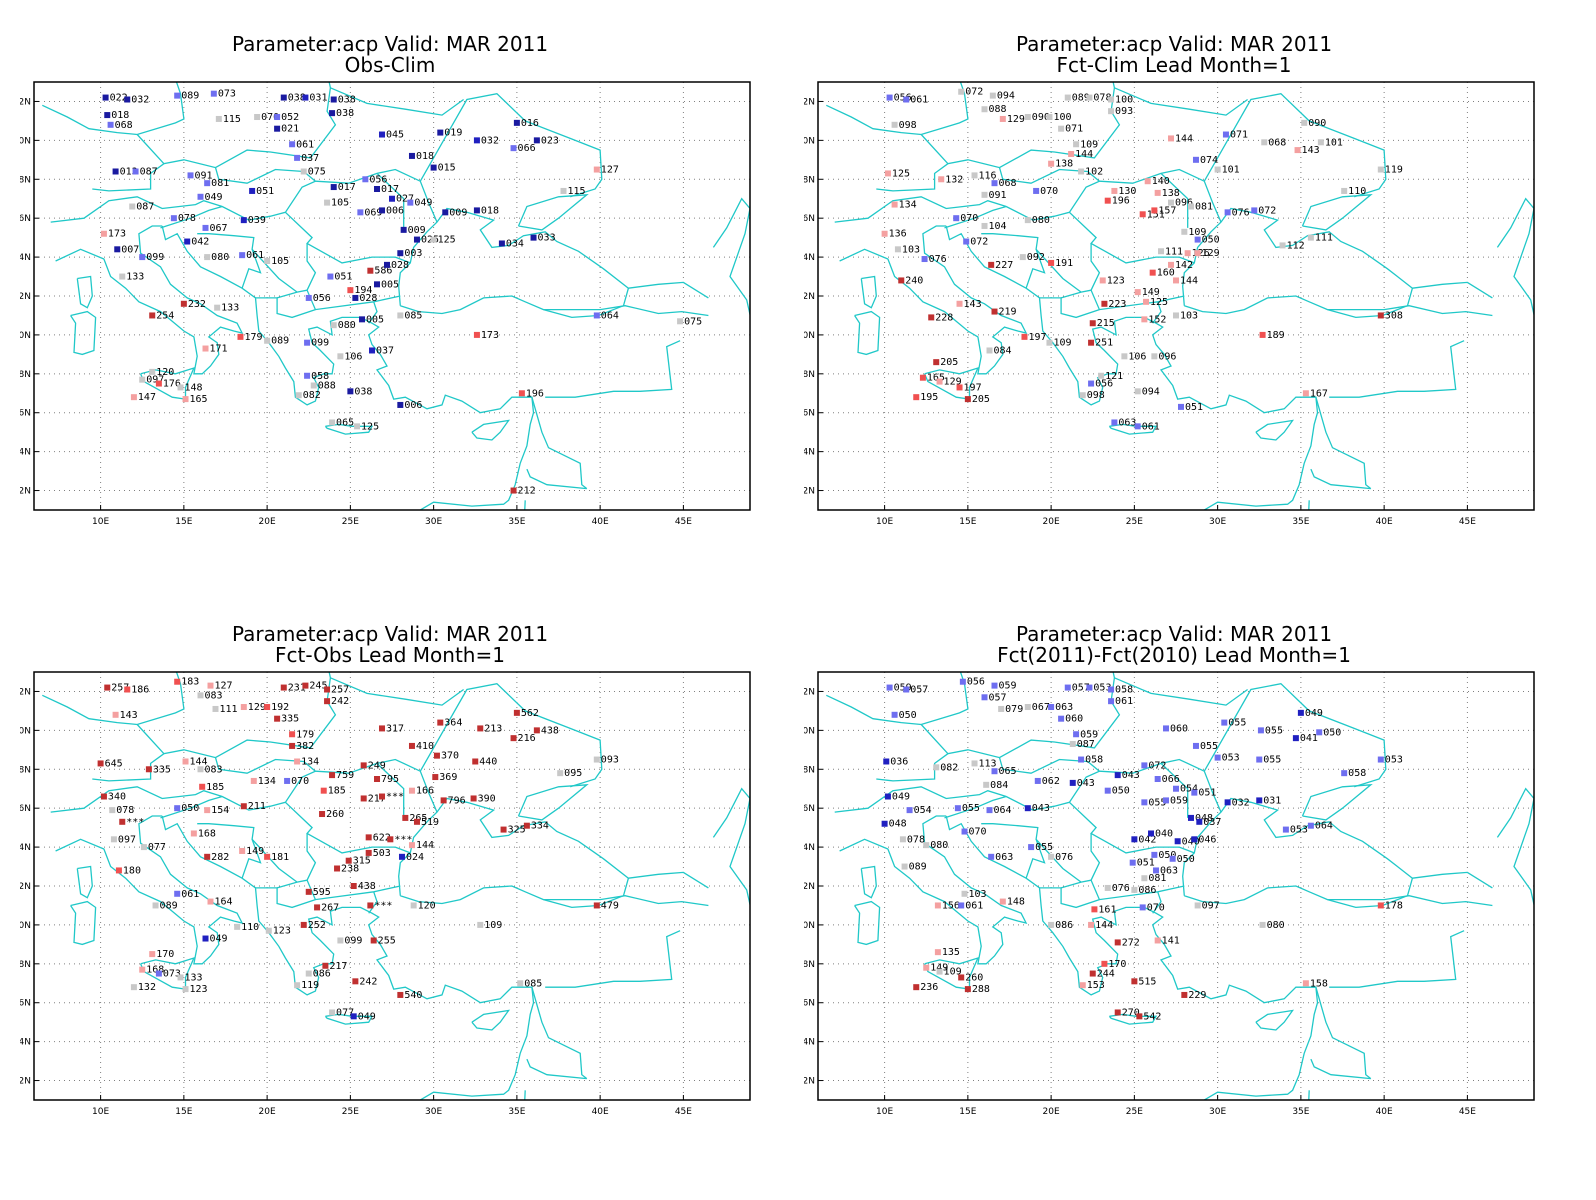 This screenshot has width=1596, height=1200. What do you see at coordinates (1134, 522) in the screenshot?
I see `x-tick-label: 25E` at bounding box center [1134, 522].